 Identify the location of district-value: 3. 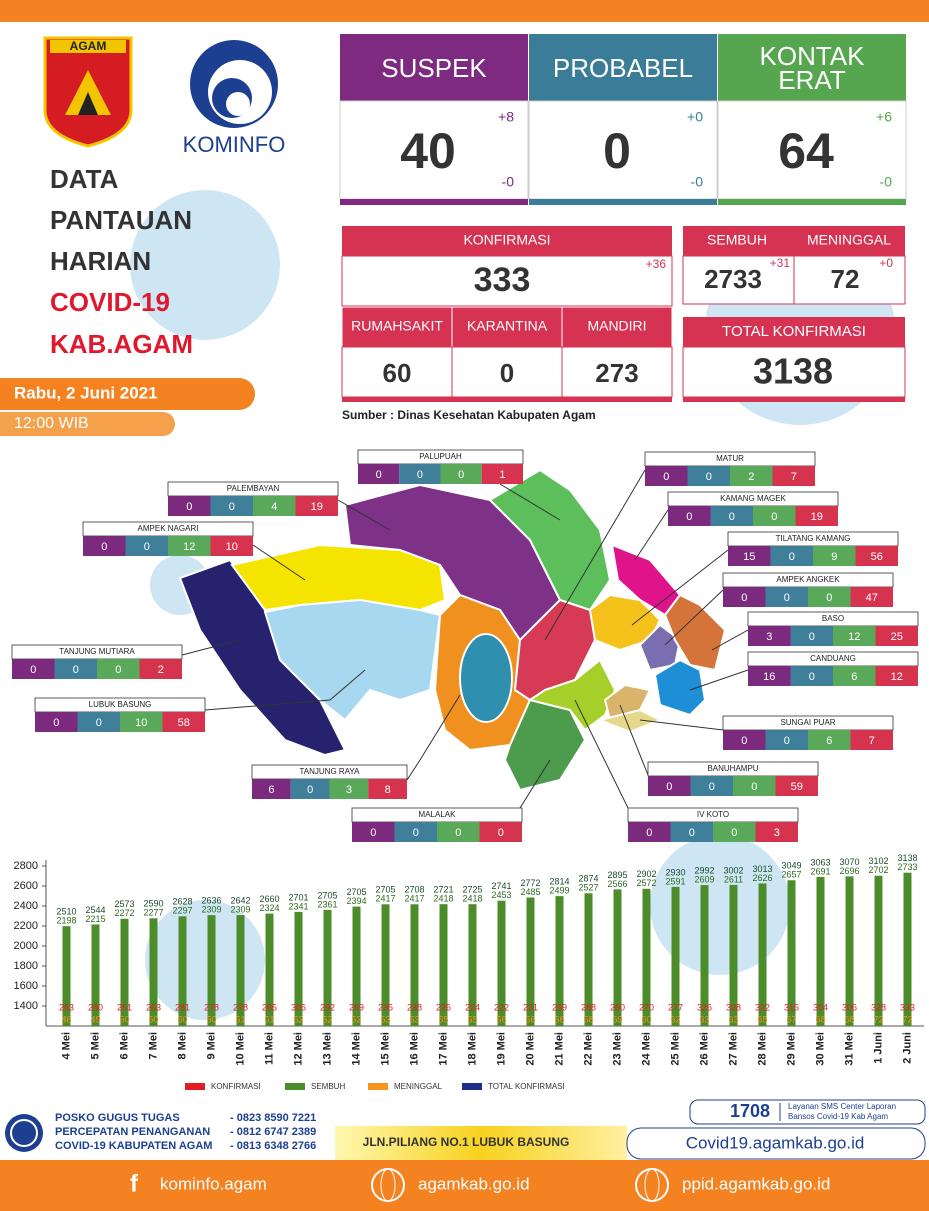
(777, 833).